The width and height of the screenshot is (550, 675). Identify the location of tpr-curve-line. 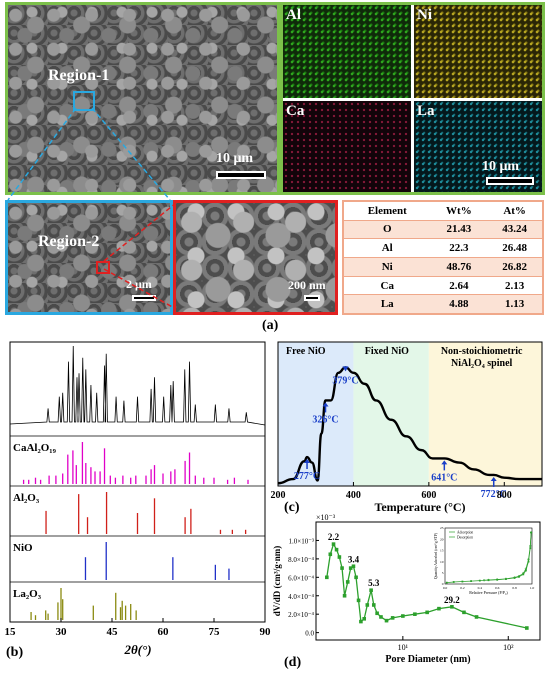
(410, 425).